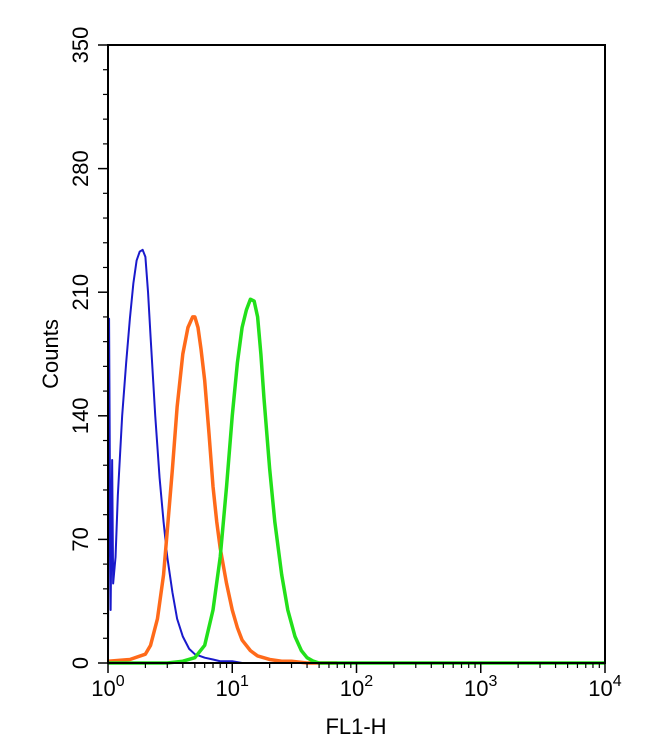 Image resolution: width=666 pixels, height=744 pixels. What do you see at coordinates (232, 687) in the screenshot?
I see `x-tick-label: 10¹` at bounding box center [232, 687].